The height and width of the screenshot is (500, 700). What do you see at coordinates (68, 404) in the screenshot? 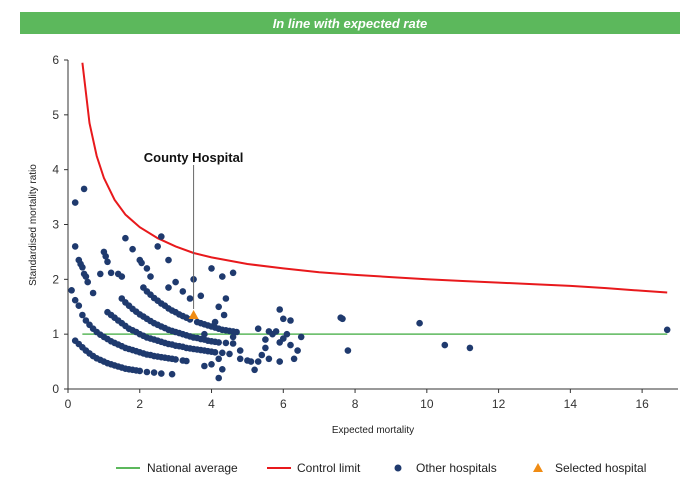
I see `x-tick-label: 0` at bounding box center [68, 404].